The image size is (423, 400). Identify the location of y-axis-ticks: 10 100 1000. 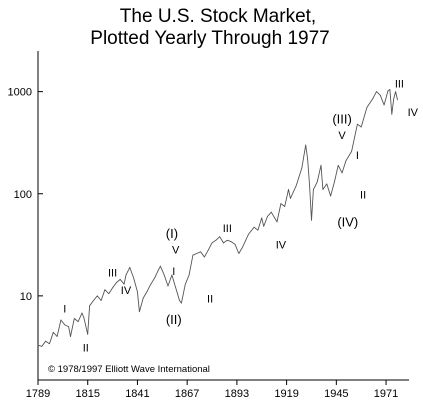
(25, 195).